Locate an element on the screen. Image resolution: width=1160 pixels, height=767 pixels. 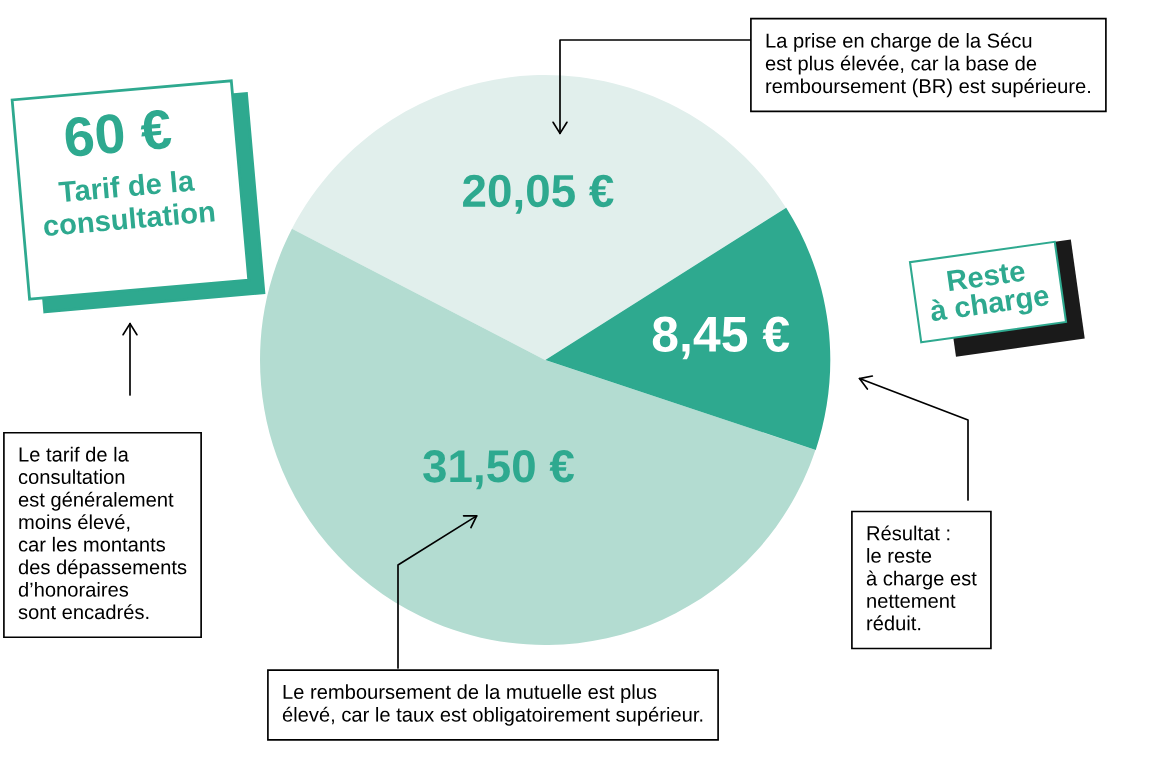
text: Tarif de la consultation is located at coordinates (129, 203).